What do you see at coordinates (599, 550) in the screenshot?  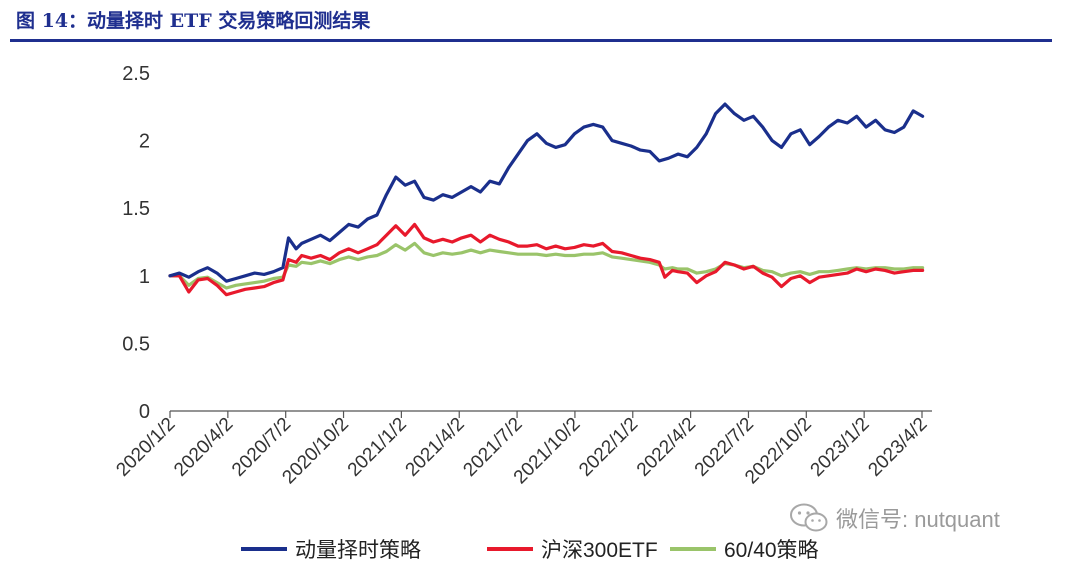 I see `legend-label-1: 沪深300ETF` at bounding box center [599, 550].